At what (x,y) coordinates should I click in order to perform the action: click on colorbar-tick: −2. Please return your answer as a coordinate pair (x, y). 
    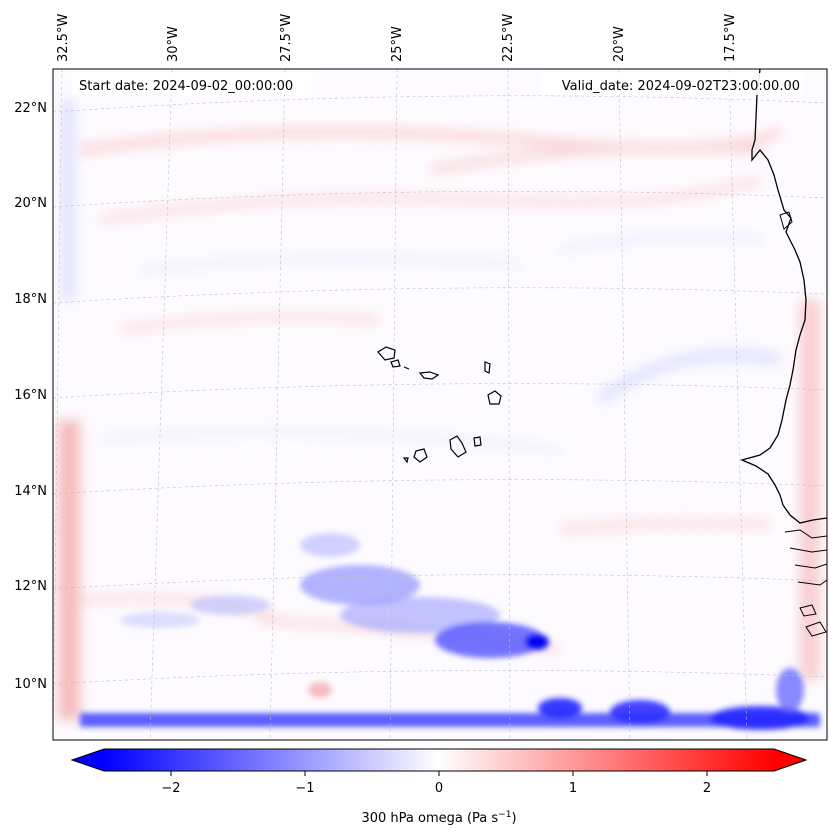
    Looking at the image, I should click on (170, 788).